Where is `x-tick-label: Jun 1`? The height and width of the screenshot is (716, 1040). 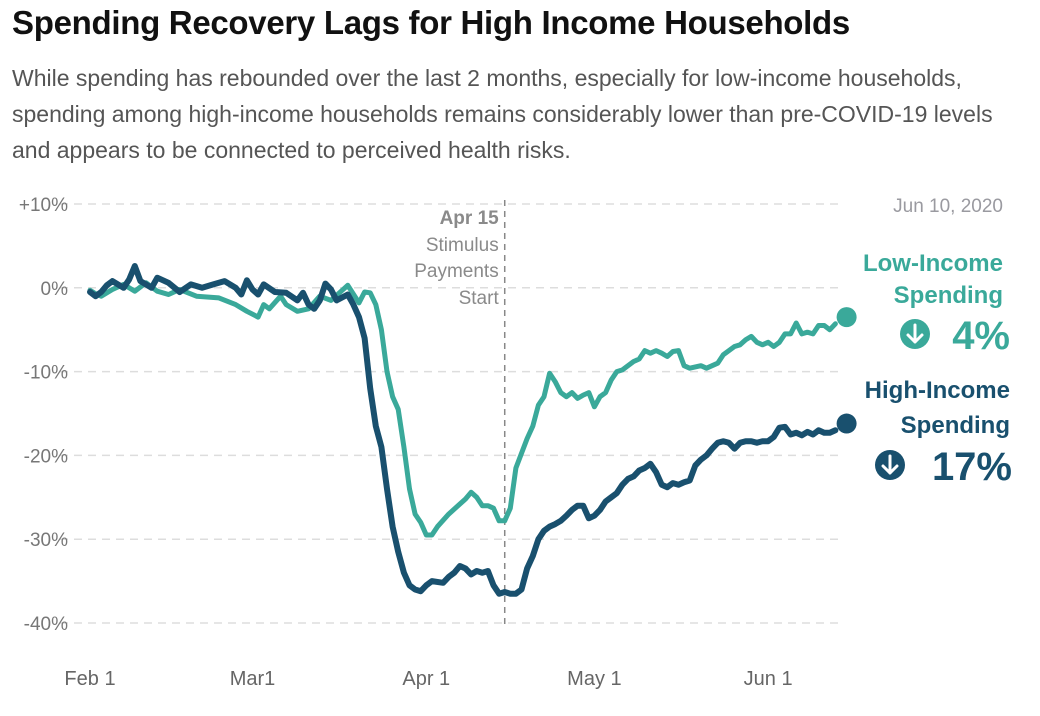
x-tick-label: Jun 1 is located at coordinates (768, 679).